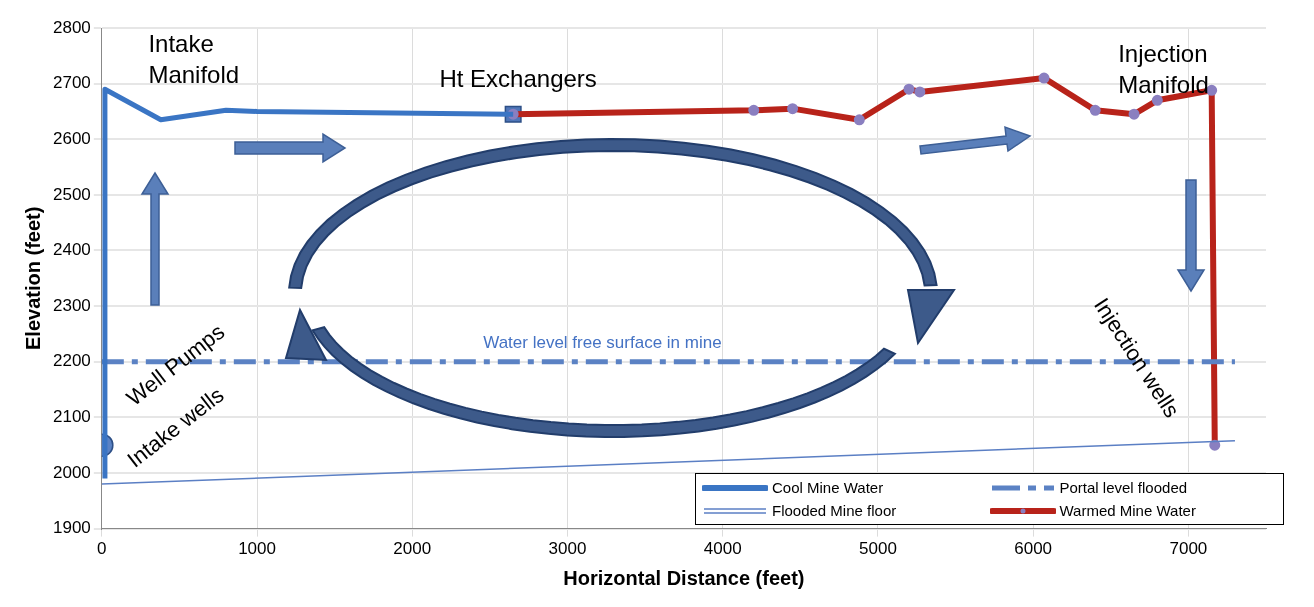  Describe the element at coordinates (71, 250) in the screenshot. I see `y-tick-label: 2400` at that location.